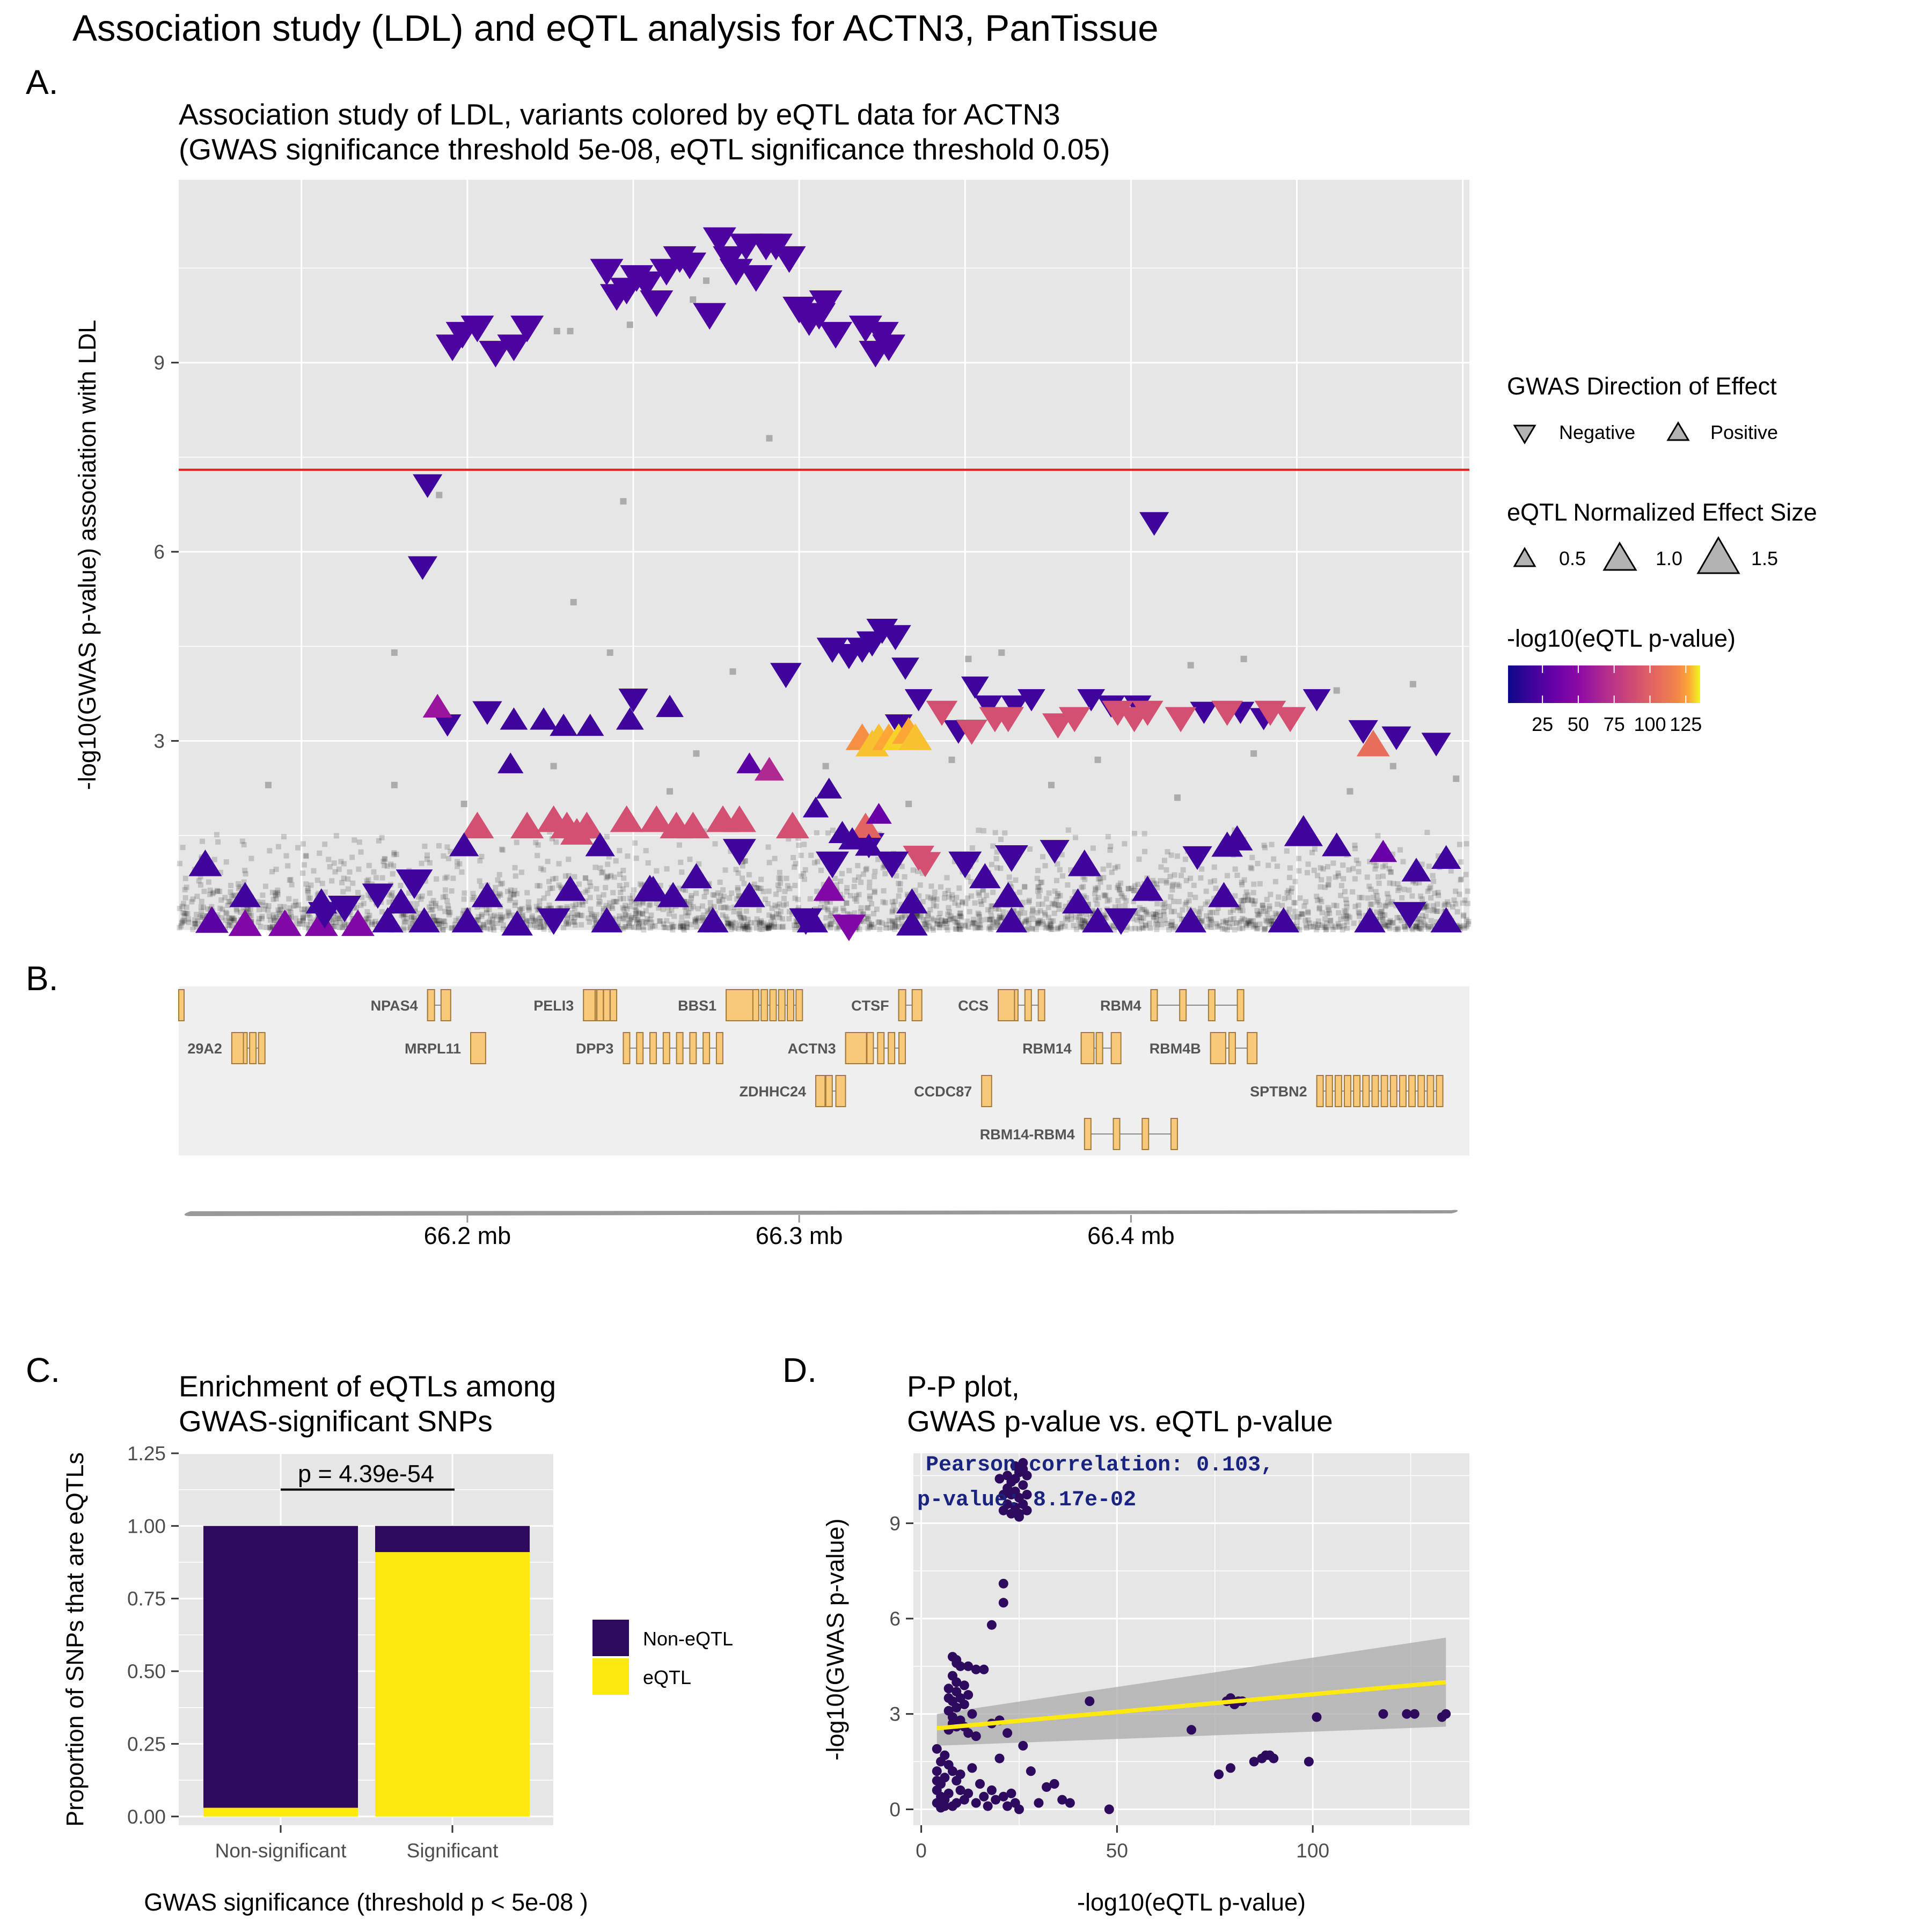  I want to click on background-snp-highlight, so click(769, 438).